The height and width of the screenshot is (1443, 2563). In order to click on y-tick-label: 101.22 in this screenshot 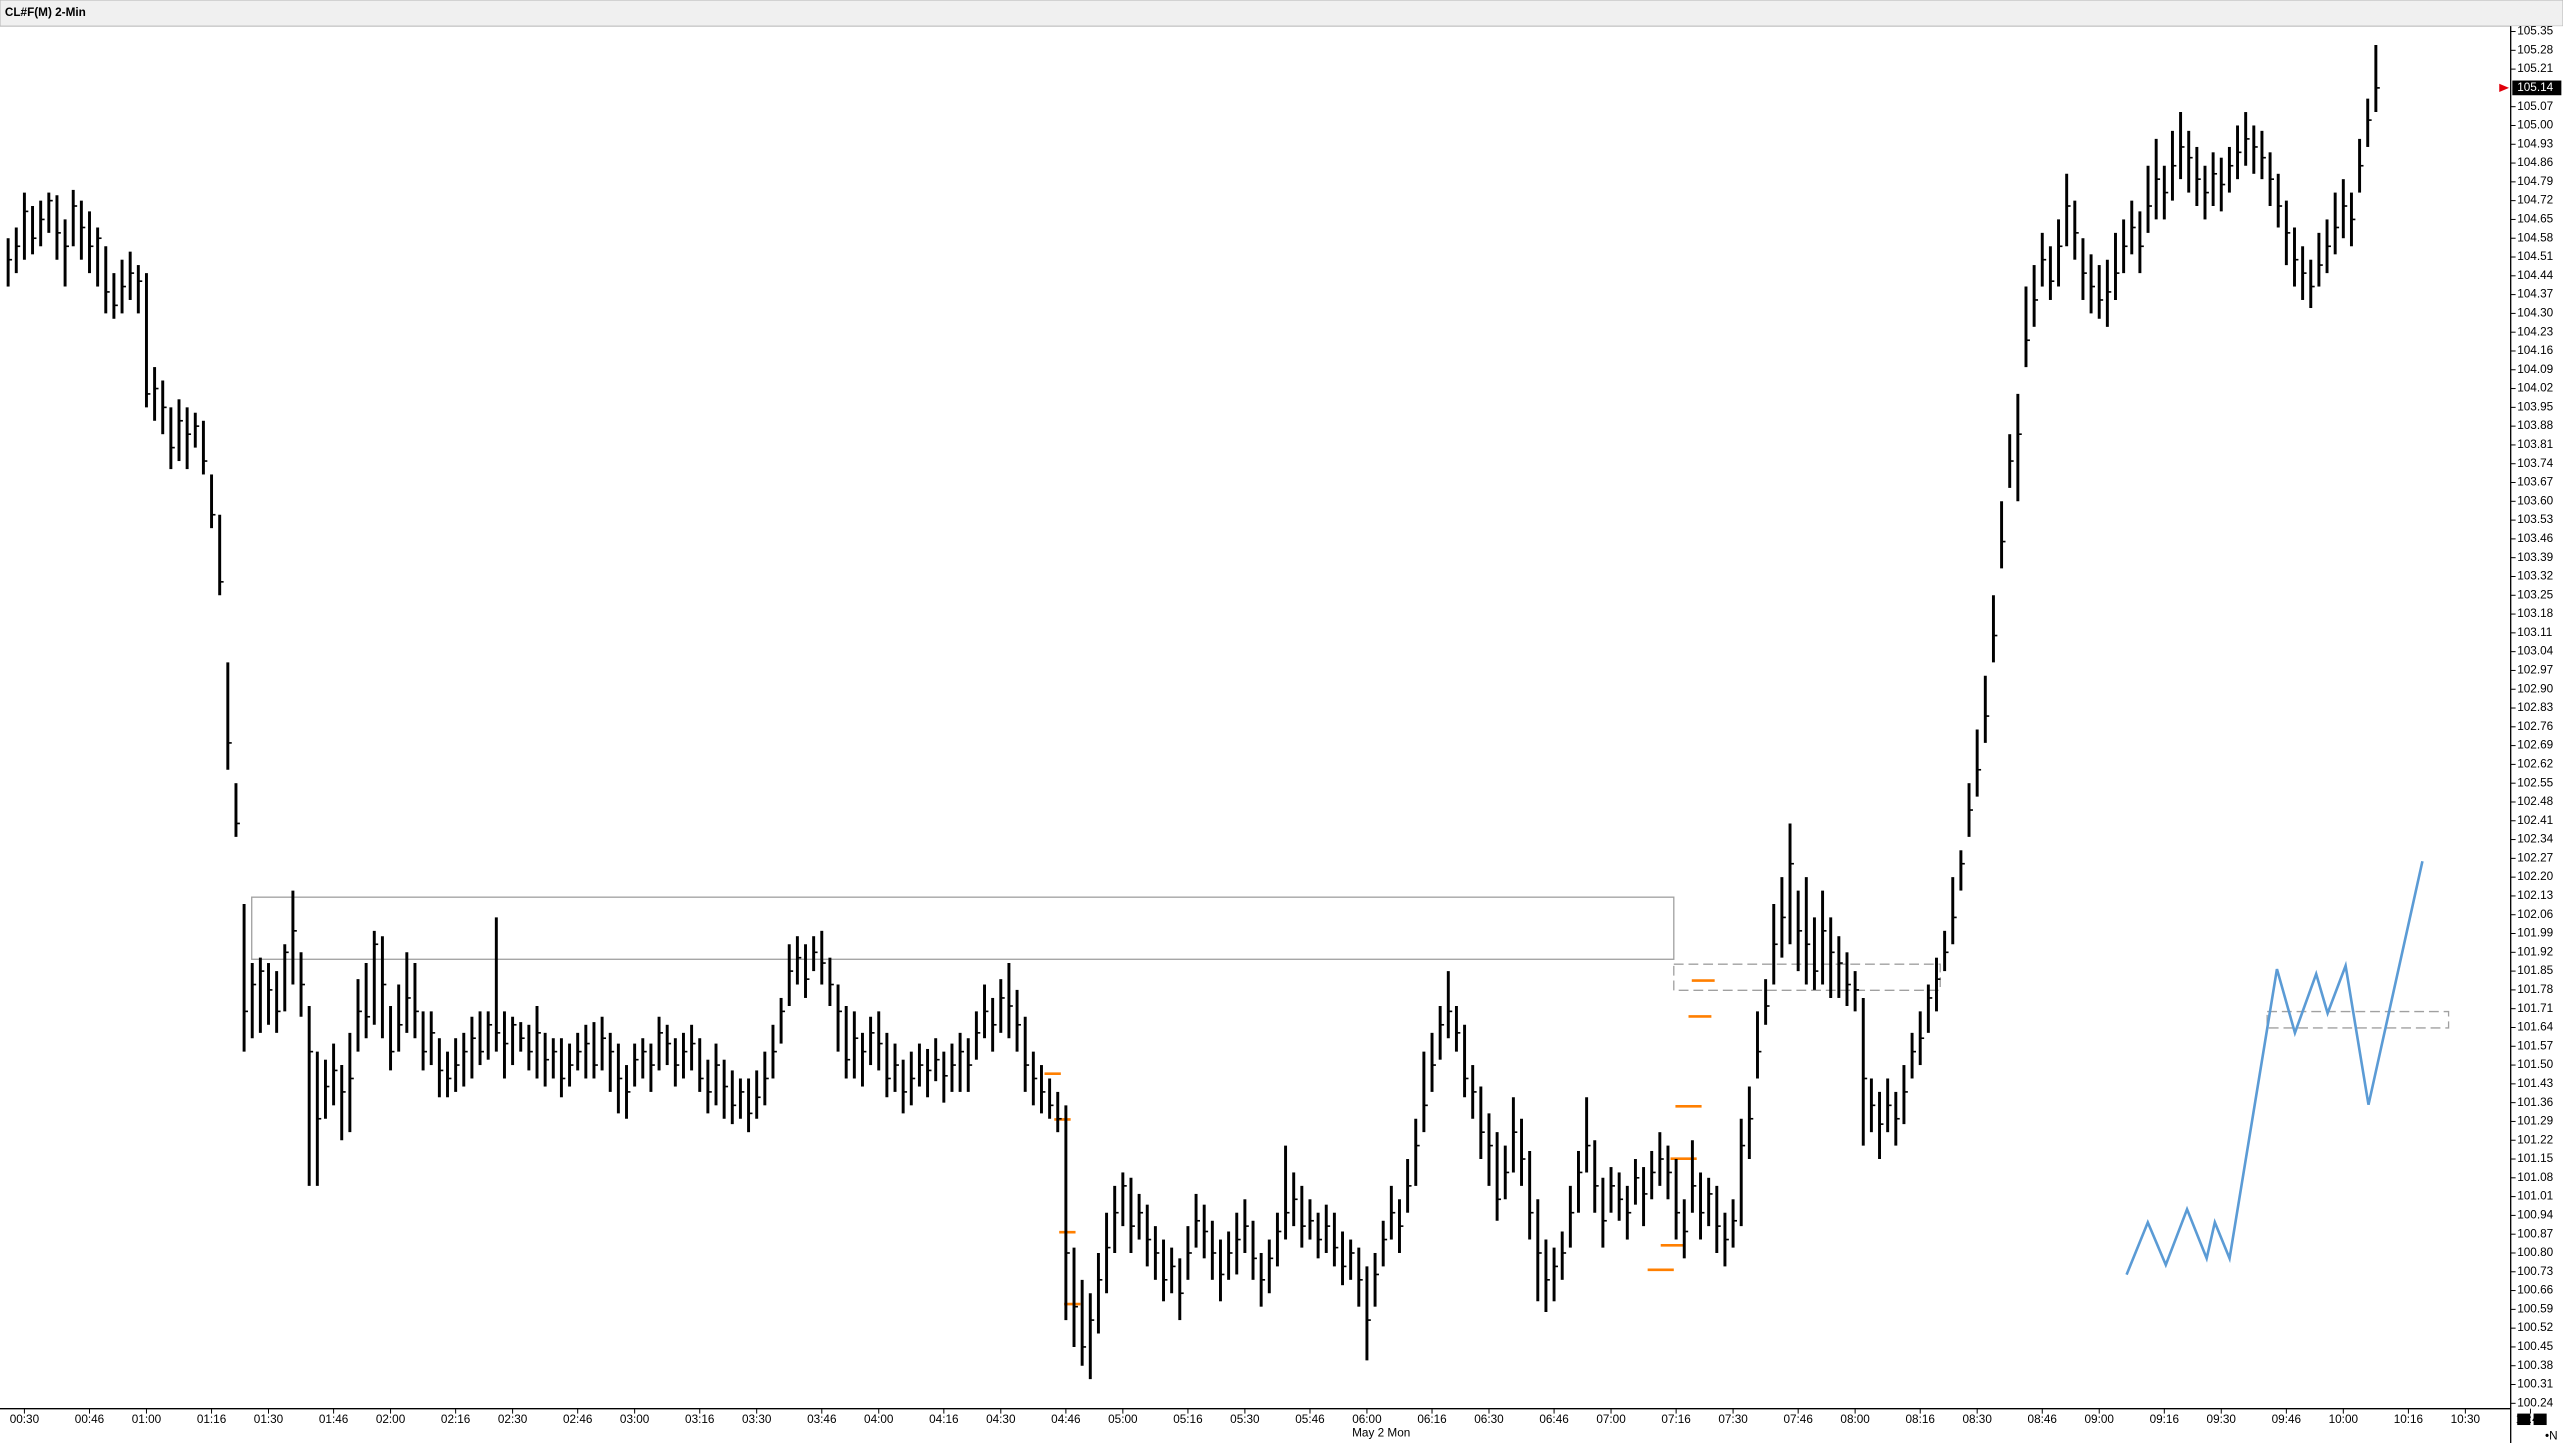, I will do `click(2535, 1139)`.